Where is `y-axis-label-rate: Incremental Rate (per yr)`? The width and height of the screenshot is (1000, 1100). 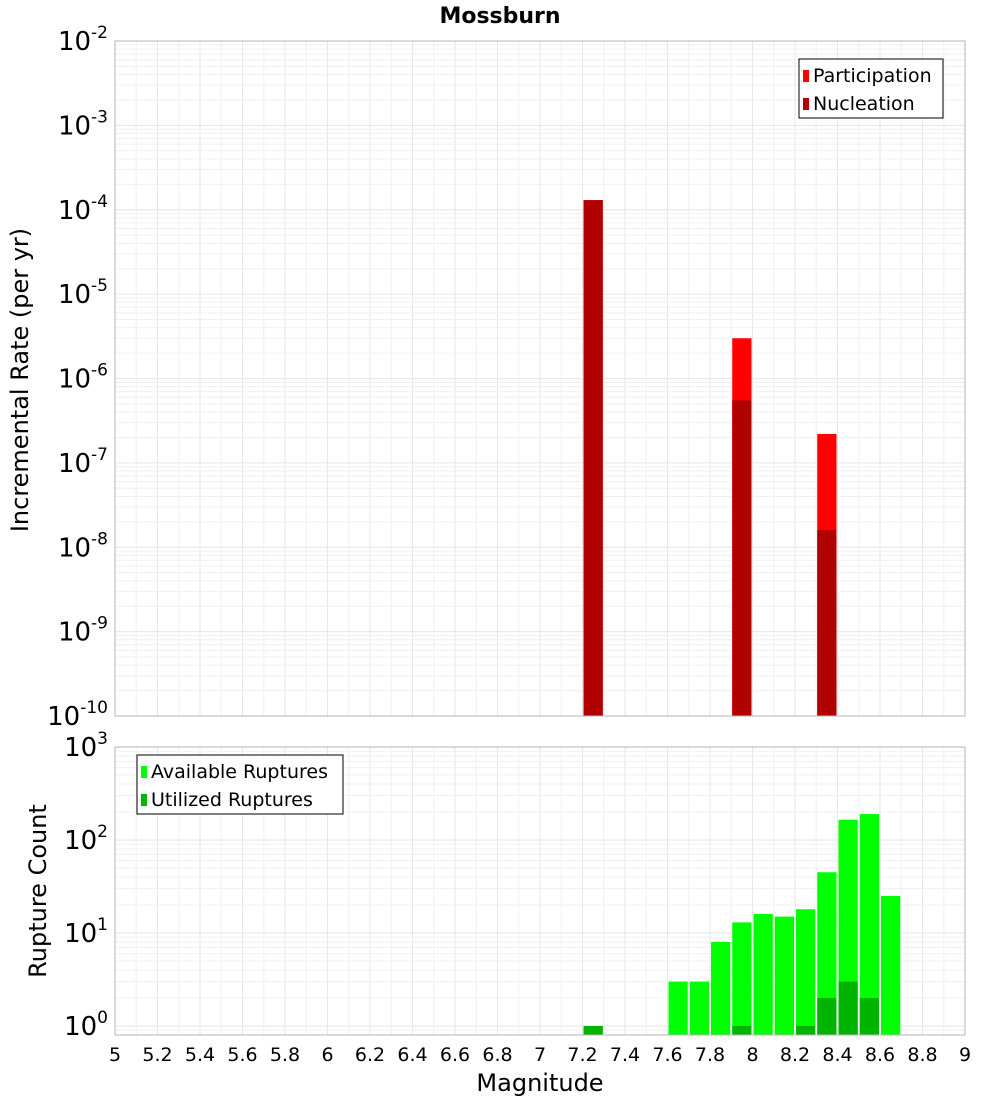
y-axis-label-rate: Incremental Rate (per yr) is located at coordinates (20, 380).